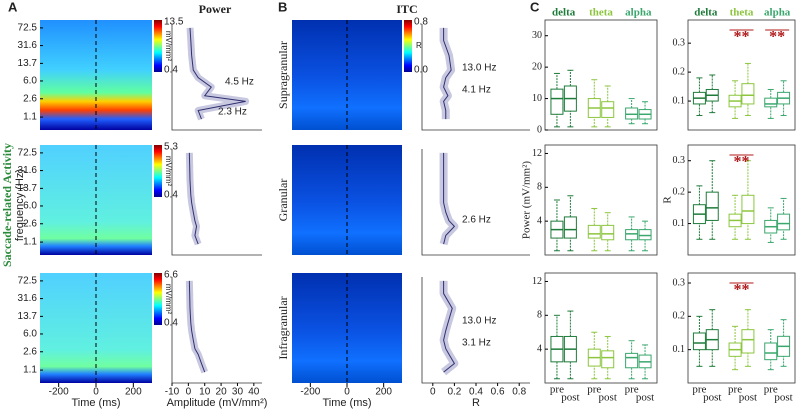 This screenshot has width=800, height=410. Describe the element at coordinates (539, 220) in the screenshot. I see `y-tick-label: 4` at that location.